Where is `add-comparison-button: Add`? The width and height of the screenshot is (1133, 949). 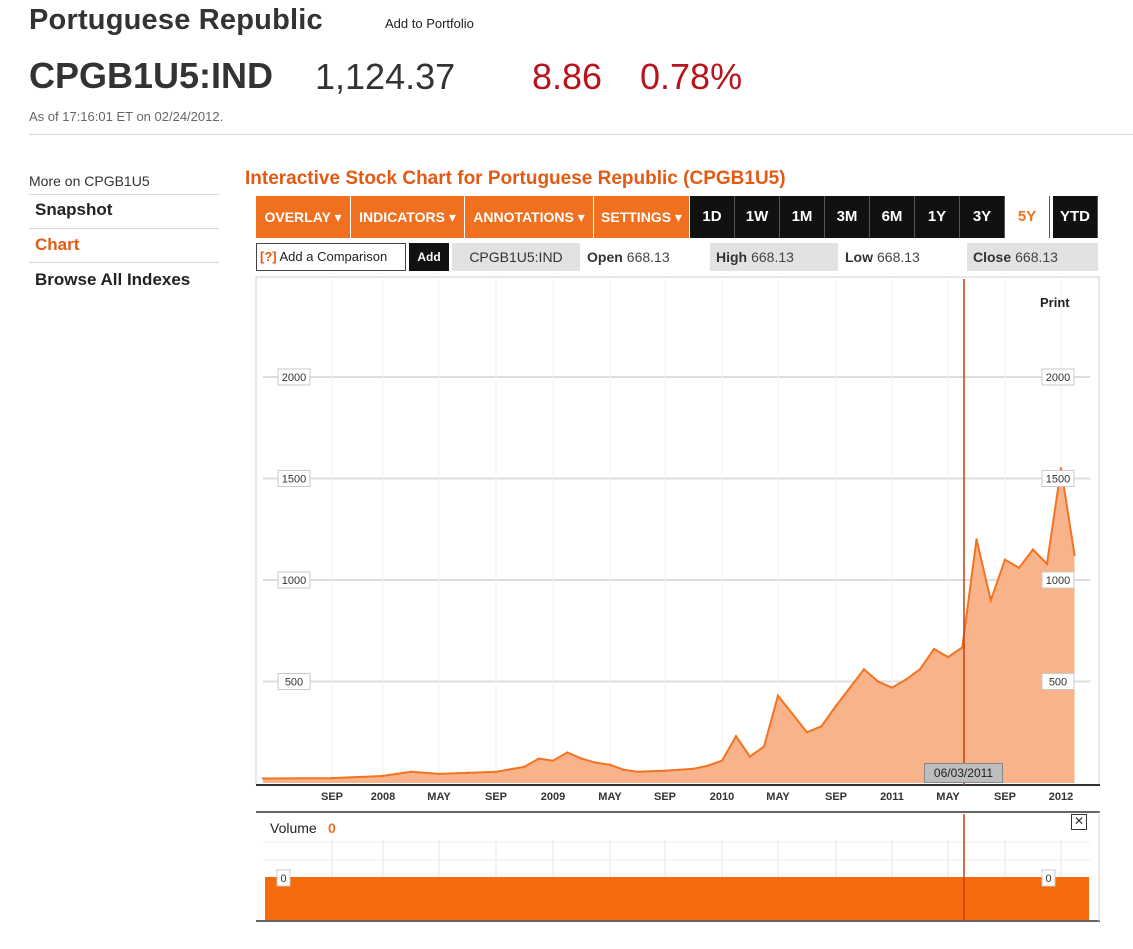
add-comparison-button: Add is located at coordinates (429, 257).